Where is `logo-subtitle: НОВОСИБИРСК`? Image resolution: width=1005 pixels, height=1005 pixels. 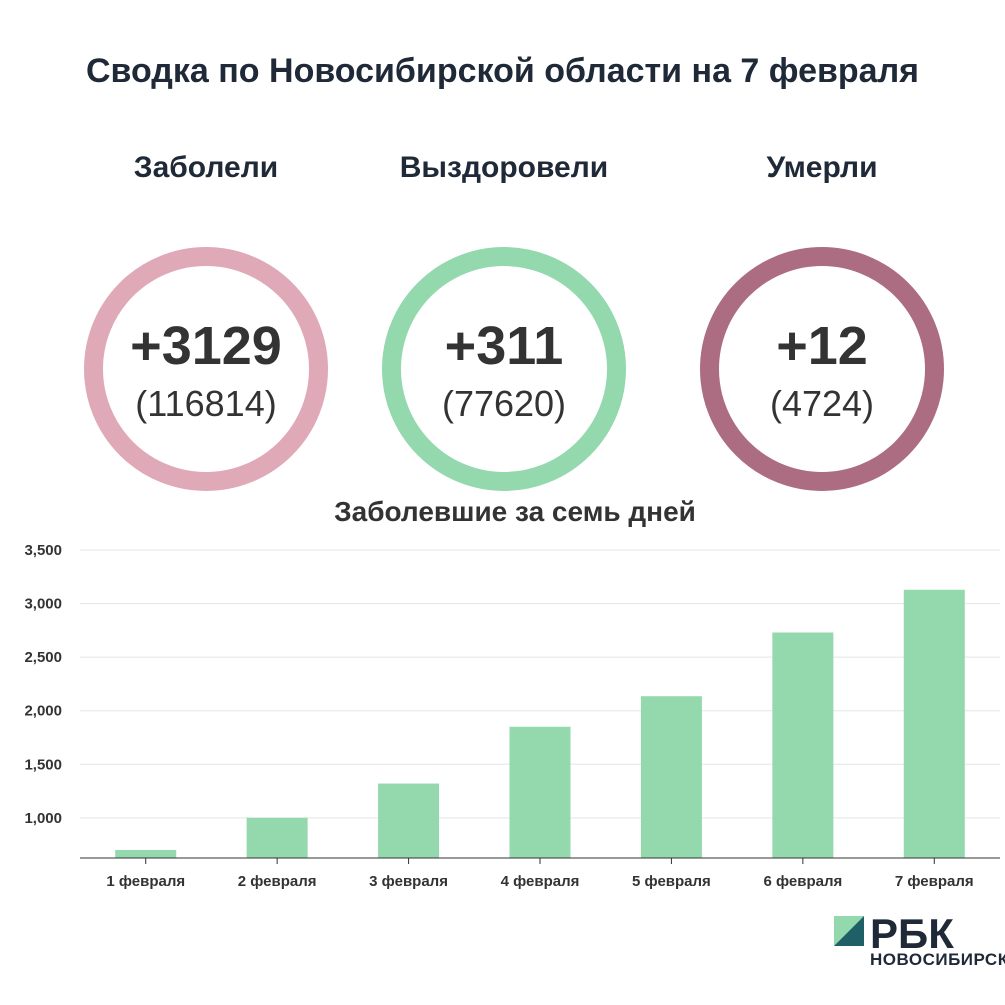
logo-subtitle: НОВОСИБИРСК is located at coordinates (937, 959).